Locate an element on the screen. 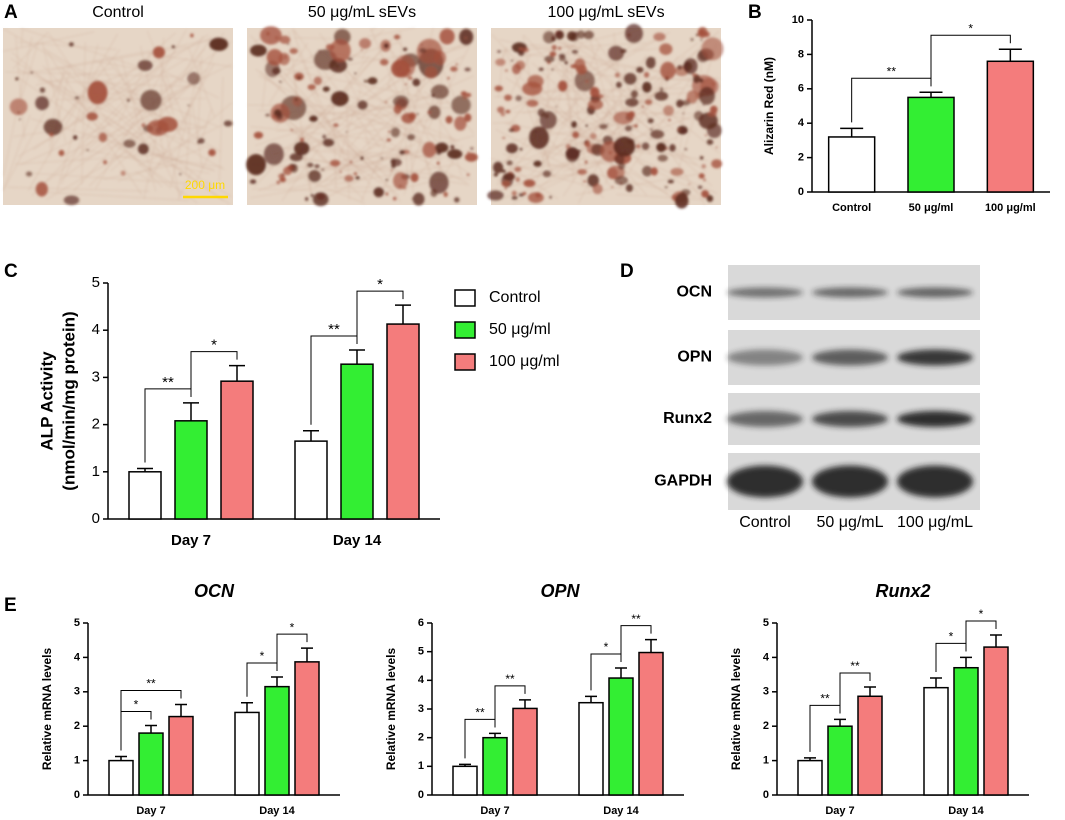 Image resolution: width=1065 pixels, height=820 pixels. y-tick-label: 1 is located at coordinates (421, 766).